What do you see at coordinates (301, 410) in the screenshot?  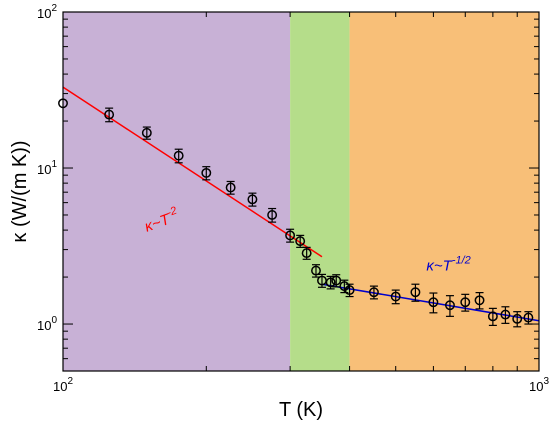 I see `x-axis-label: T (K)` at bounding box center [301, 410].